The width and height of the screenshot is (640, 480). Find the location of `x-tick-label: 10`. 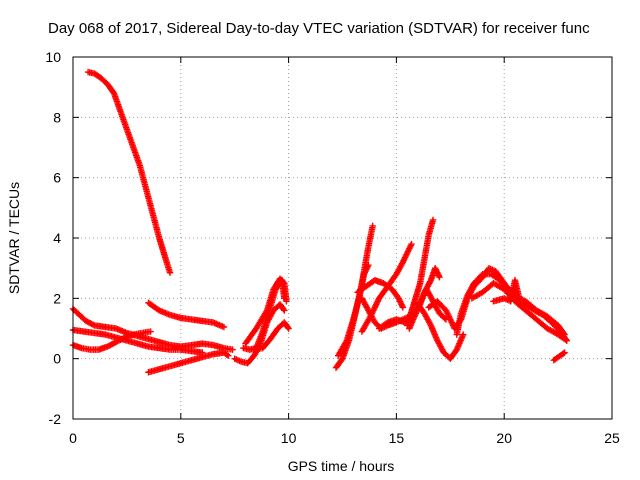

x-tick-label: 10 is located at coordinates (289, 438).